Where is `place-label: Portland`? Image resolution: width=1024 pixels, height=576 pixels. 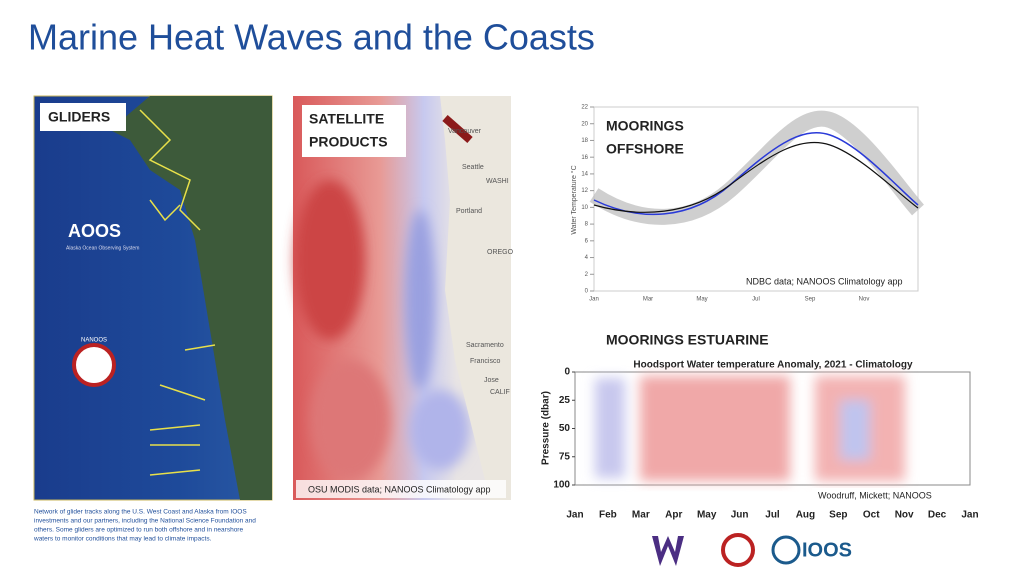
place-label: Portland is located at coordinates (469, 211).